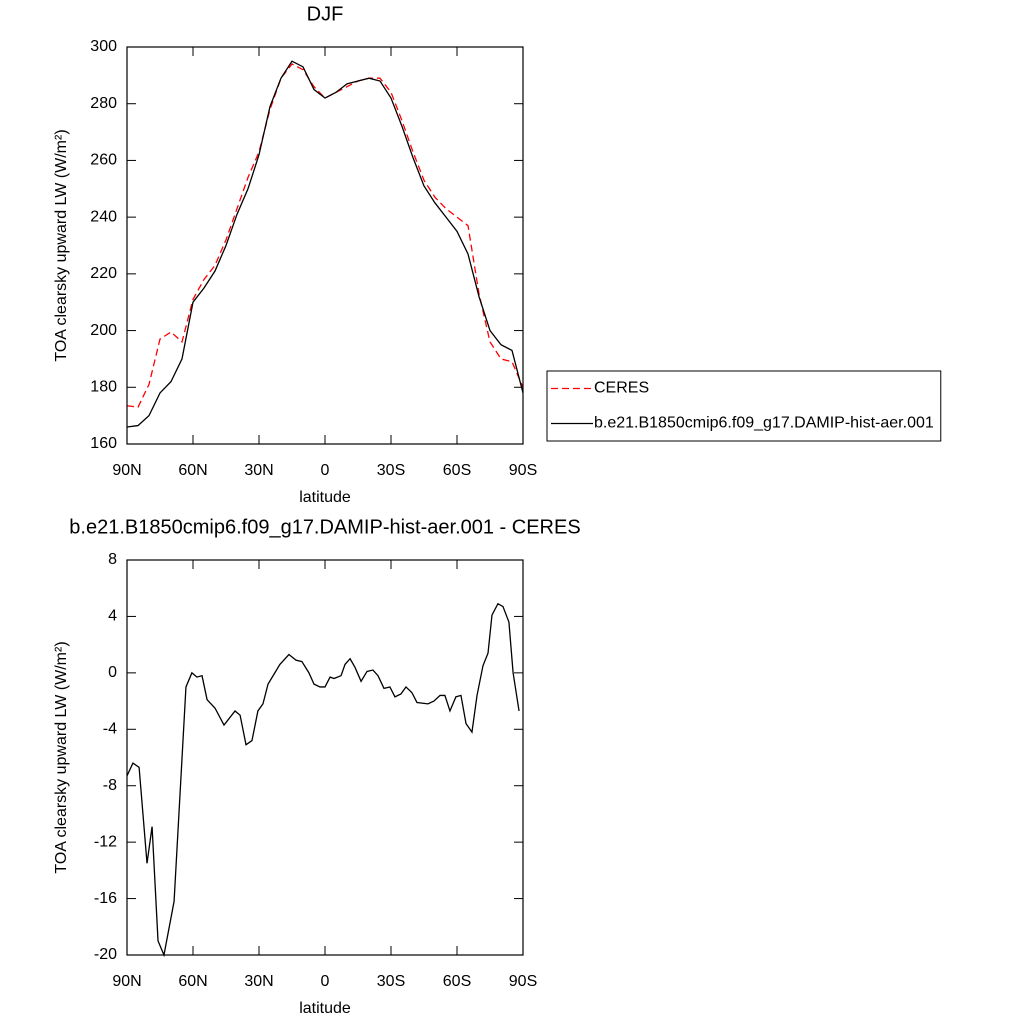  What do you see at coordinates (103, 103) in the screenshot?
I see `y-tick-label: 280` at bounding box center [103, 103].